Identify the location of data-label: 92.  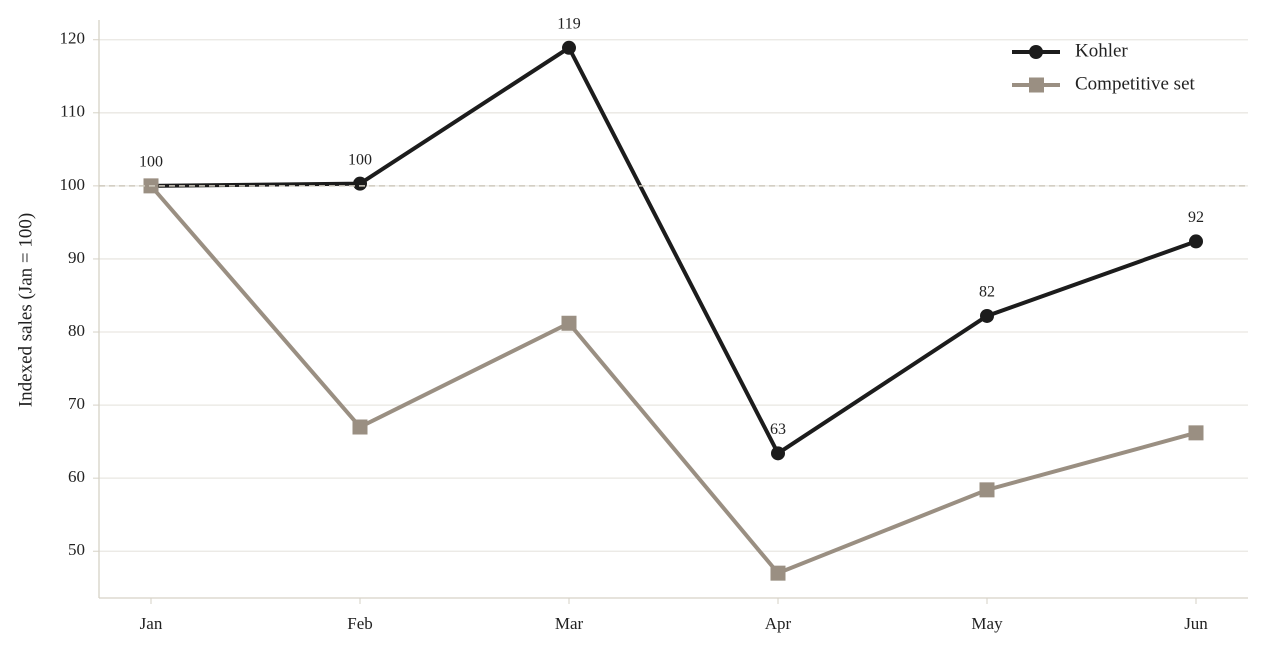
(1196, 217).